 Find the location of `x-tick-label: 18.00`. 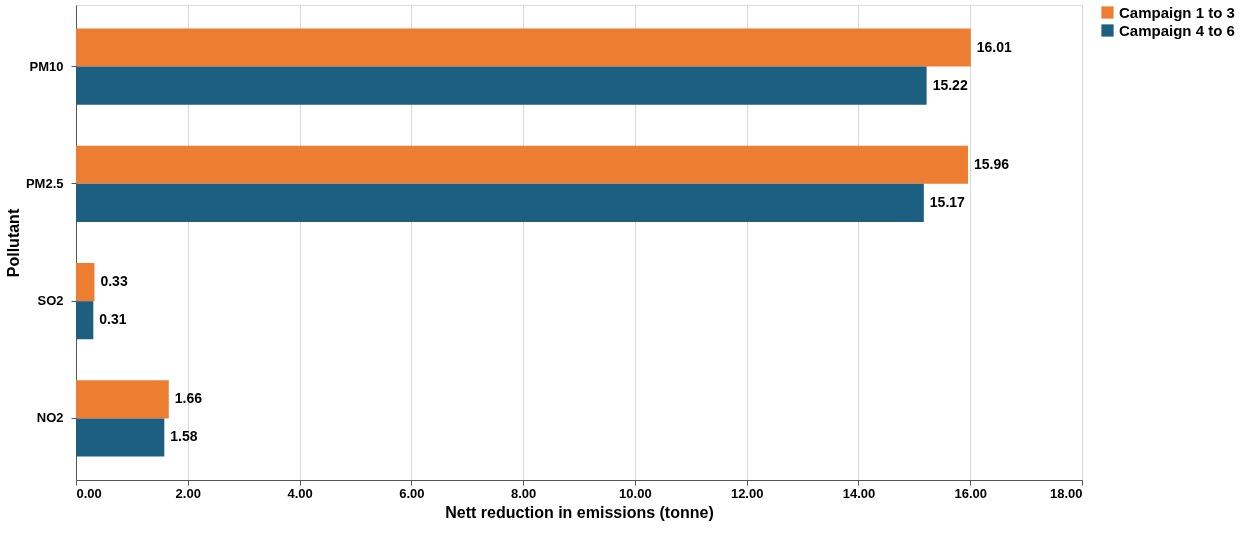

x-tick-label: 18.00 is located at coordinates (1066, 493).